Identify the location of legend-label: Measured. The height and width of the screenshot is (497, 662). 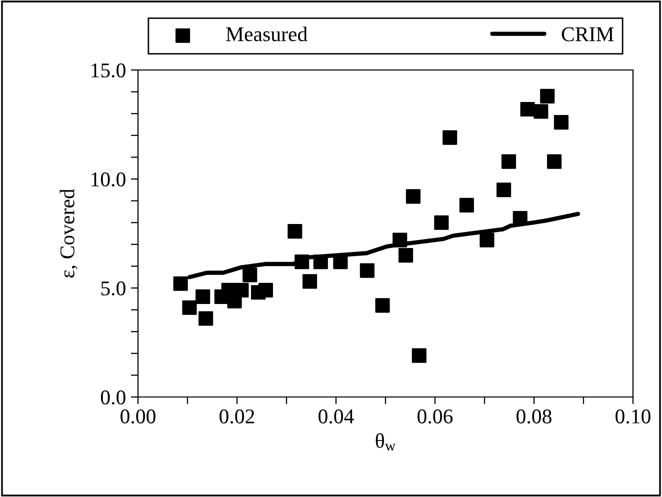
(267, 34).